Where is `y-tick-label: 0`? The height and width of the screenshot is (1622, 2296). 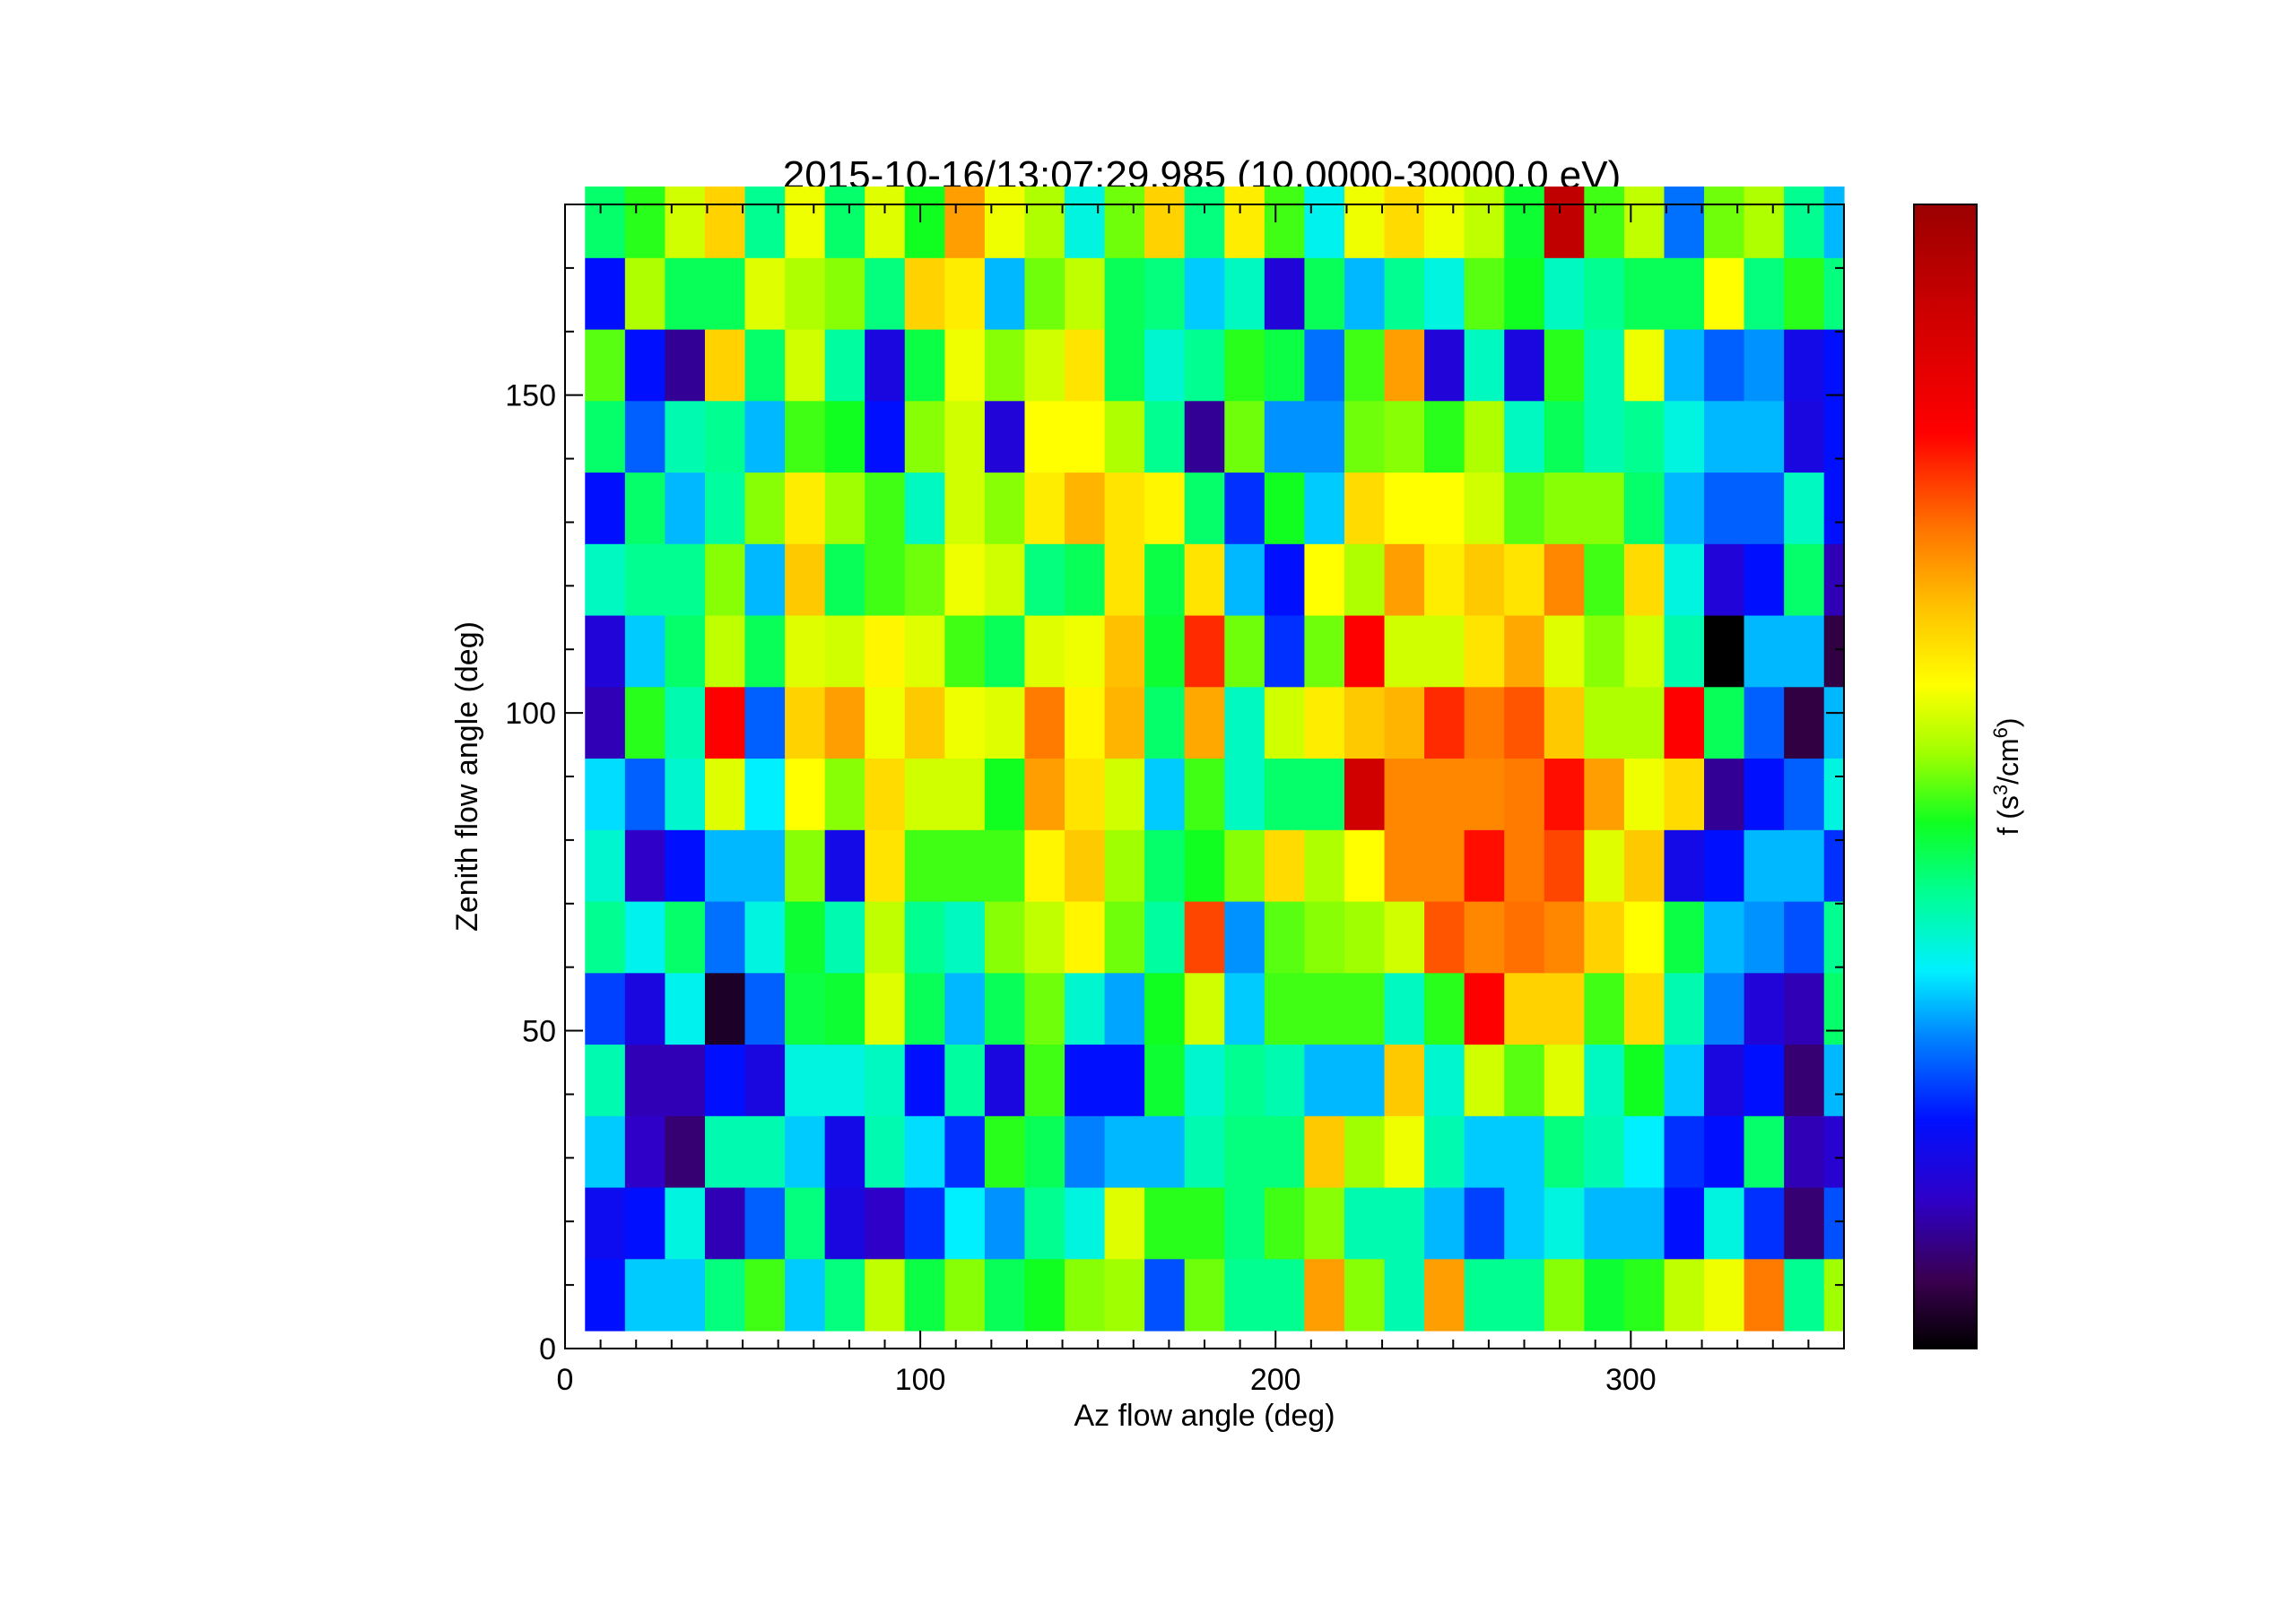 y-tick-label: 0 is located at coordinates (547, 1349).